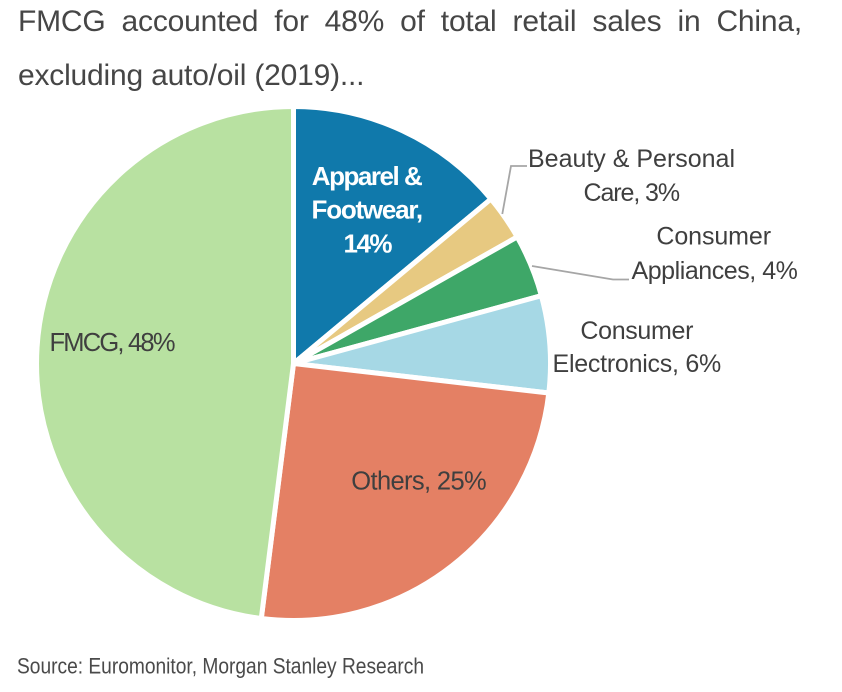 The width and height of the screenshot is (842, 692). What do you see at coordinates (715, 271) in the screenshot?
I see `svg-text: Appliances, 4%` at bounding box center [715, 271].